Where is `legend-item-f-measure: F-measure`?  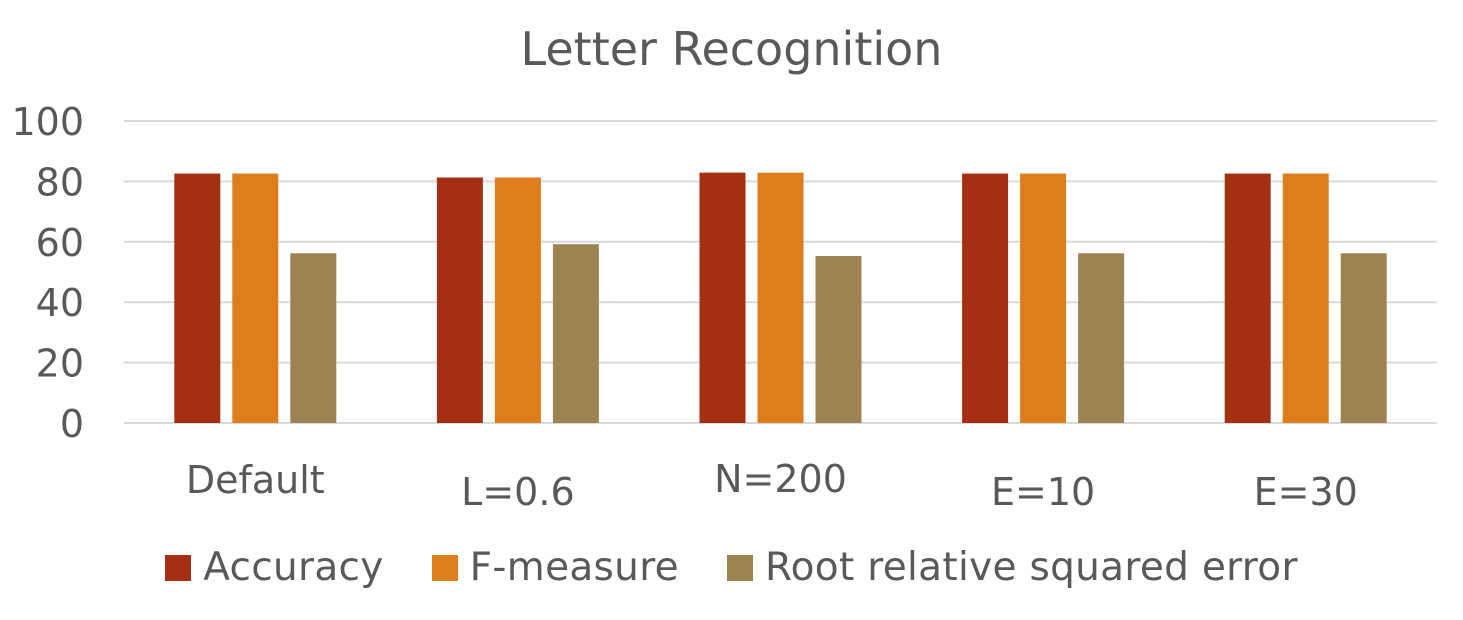 legend-item-f-measure: F-measure is located at coordinates (555, 567).